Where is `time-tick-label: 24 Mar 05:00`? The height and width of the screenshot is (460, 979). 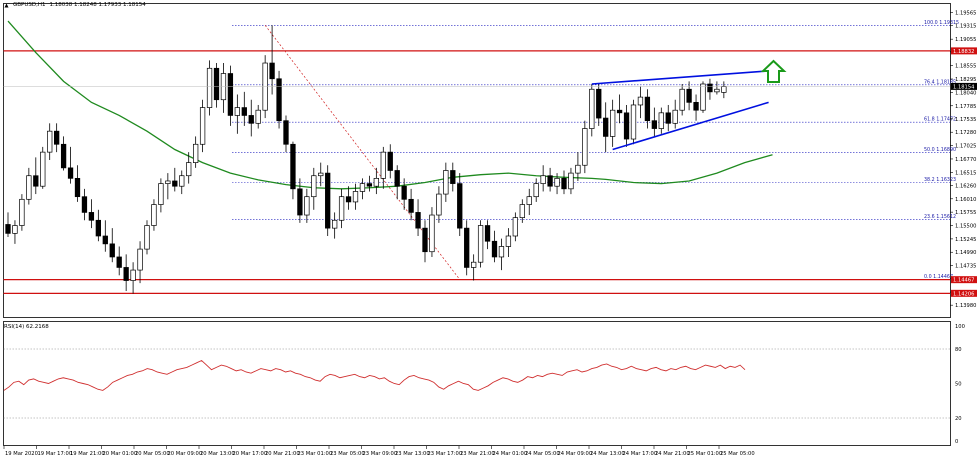 time-tick-label: 24 Mar 05:00 is located at coordinates (542, 454).